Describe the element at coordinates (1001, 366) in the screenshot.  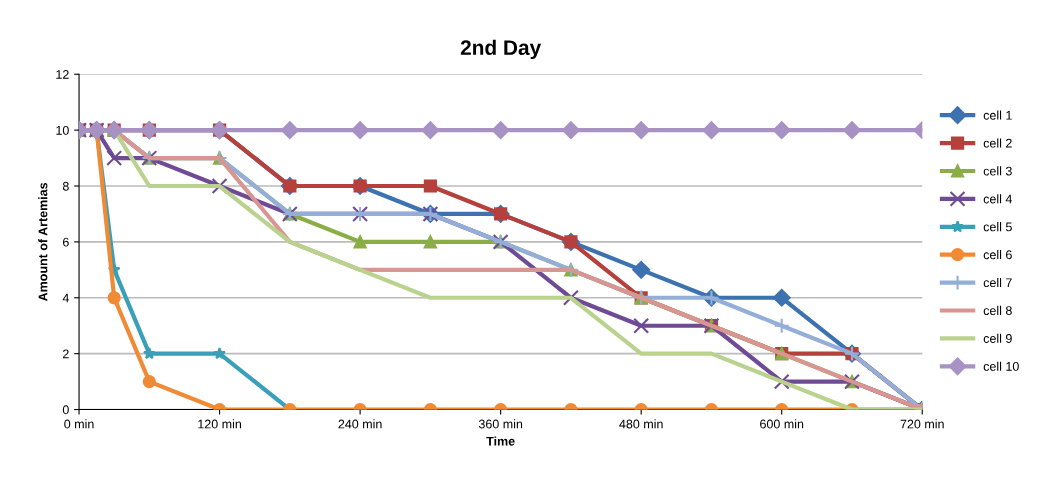
I see `legend-label: cell 10` at that location.